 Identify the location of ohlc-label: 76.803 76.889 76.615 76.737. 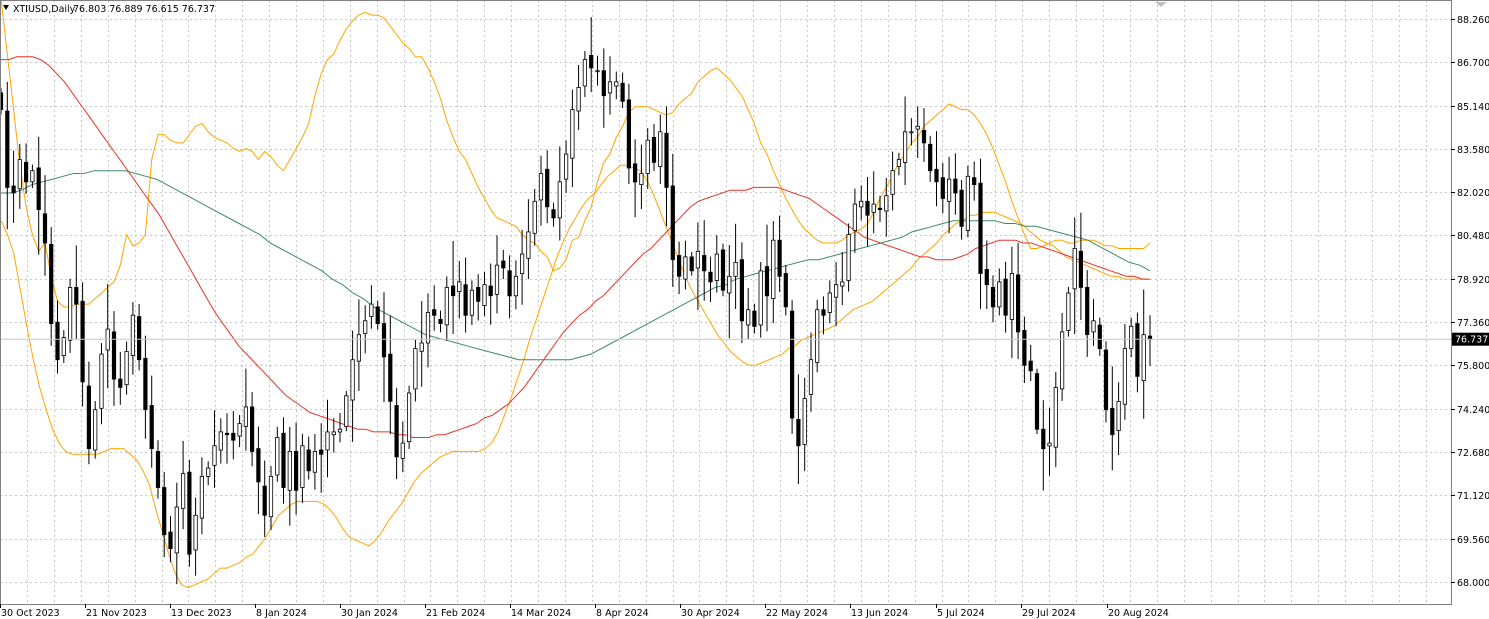
(144, 9).